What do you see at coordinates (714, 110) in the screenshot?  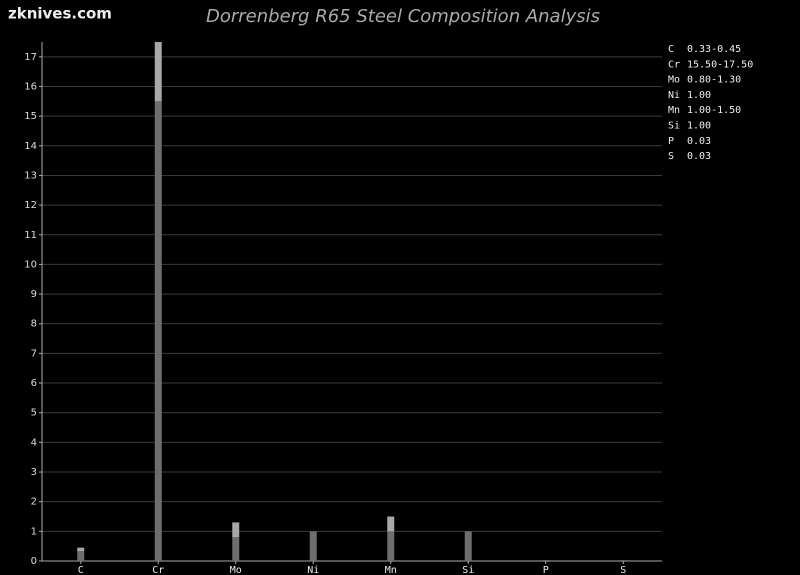 I see `legend-value: 1.00-1.50` at bounding box center [714, 110].